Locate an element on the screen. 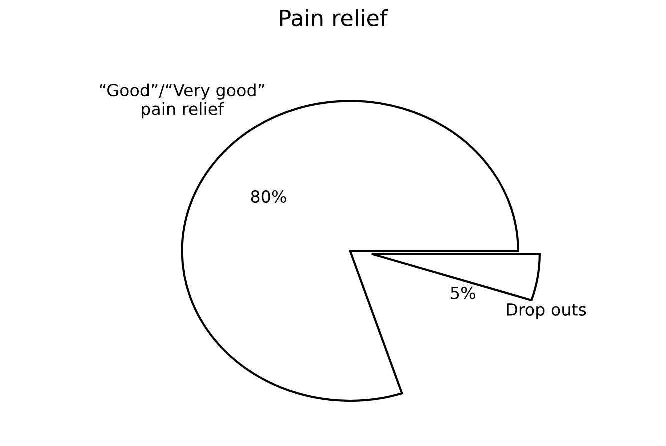 This screenshot has height=446, width=666. data-label: 80% is located at coordinates (268, 197).